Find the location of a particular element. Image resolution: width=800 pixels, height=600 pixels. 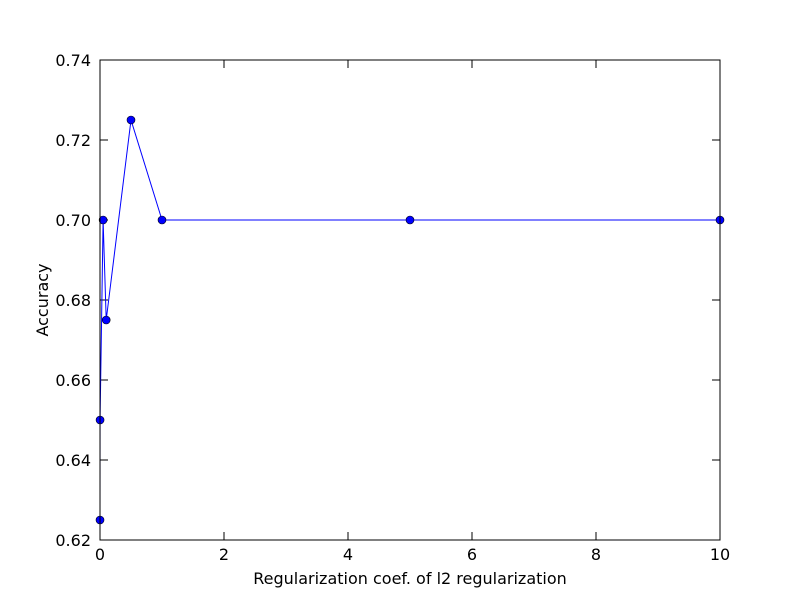

x-tick-label: 0 is located at coordinates (100, 554).